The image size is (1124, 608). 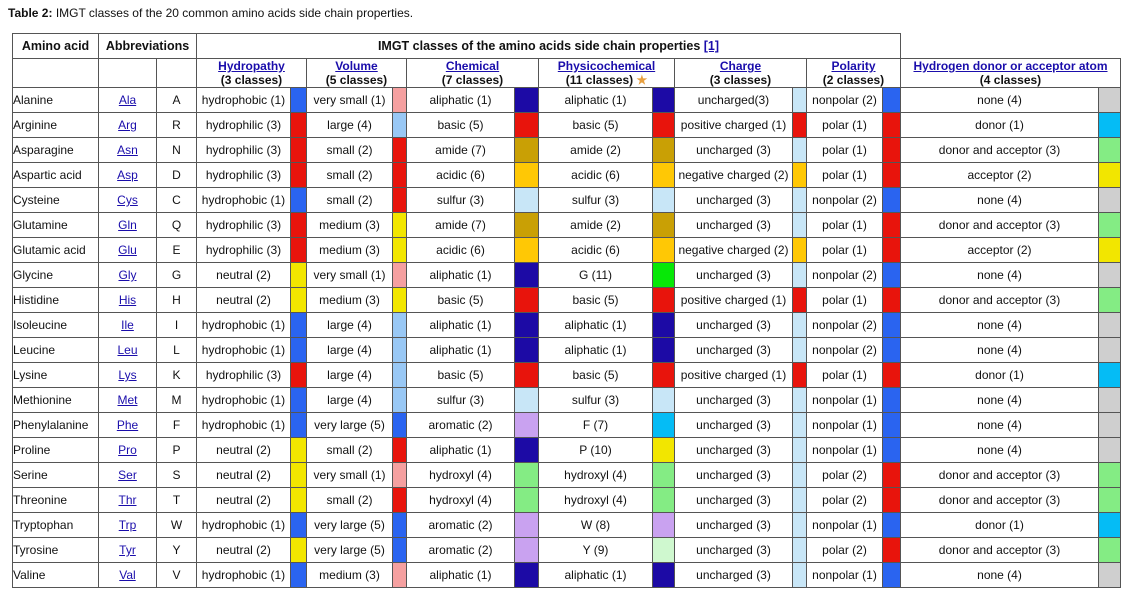 I want to click on header-chemical-link: Chemical, so click(x=472, y=66).